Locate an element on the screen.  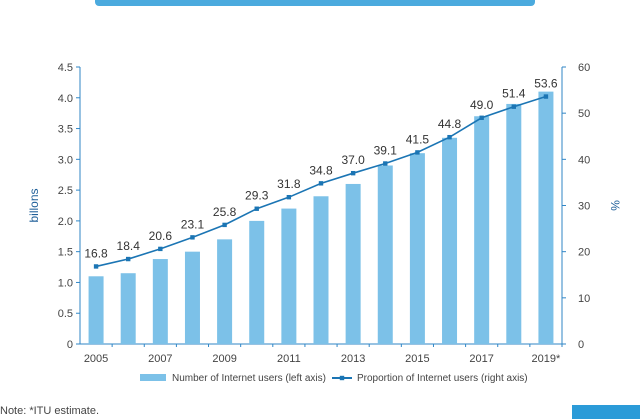
left-tick-label: 0 is located at coordinates (70, 345).